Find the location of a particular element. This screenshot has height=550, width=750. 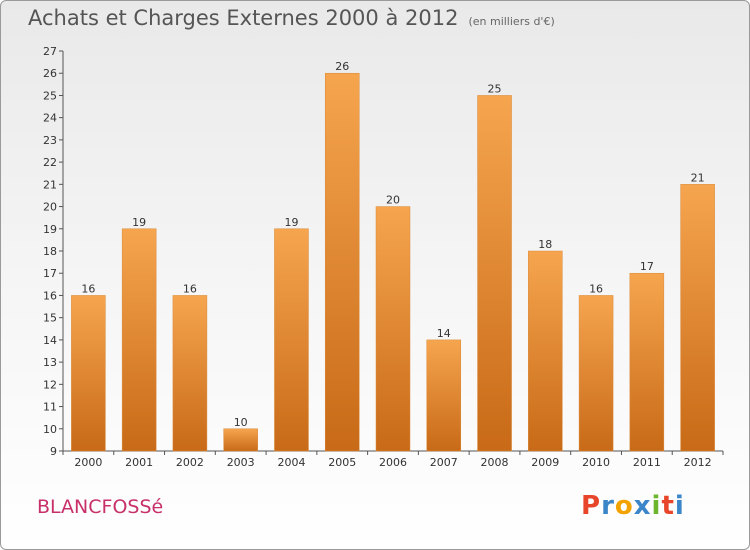

x-tick-label: 2010 is located at coordinates (596, 462).